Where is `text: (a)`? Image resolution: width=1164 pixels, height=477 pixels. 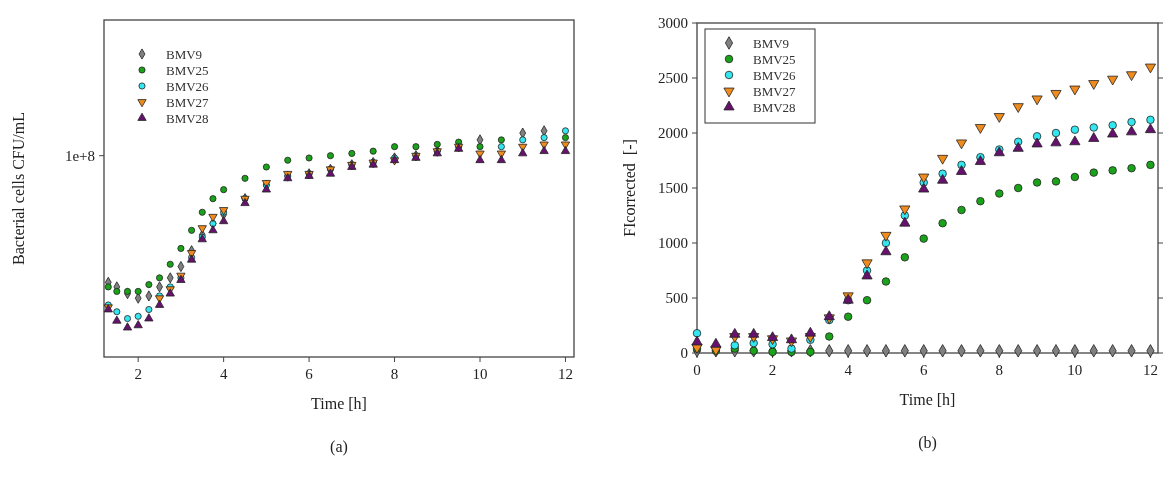
text: (a) is located at coordinates (339, 447).